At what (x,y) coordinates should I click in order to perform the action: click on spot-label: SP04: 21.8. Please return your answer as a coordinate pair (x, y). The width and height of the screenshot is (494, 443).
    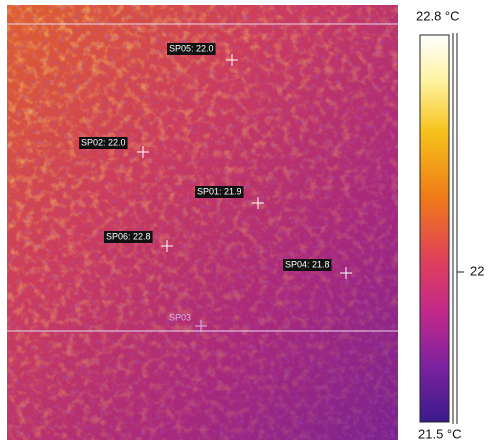
    Looking at the image, I should click on (307, 264).